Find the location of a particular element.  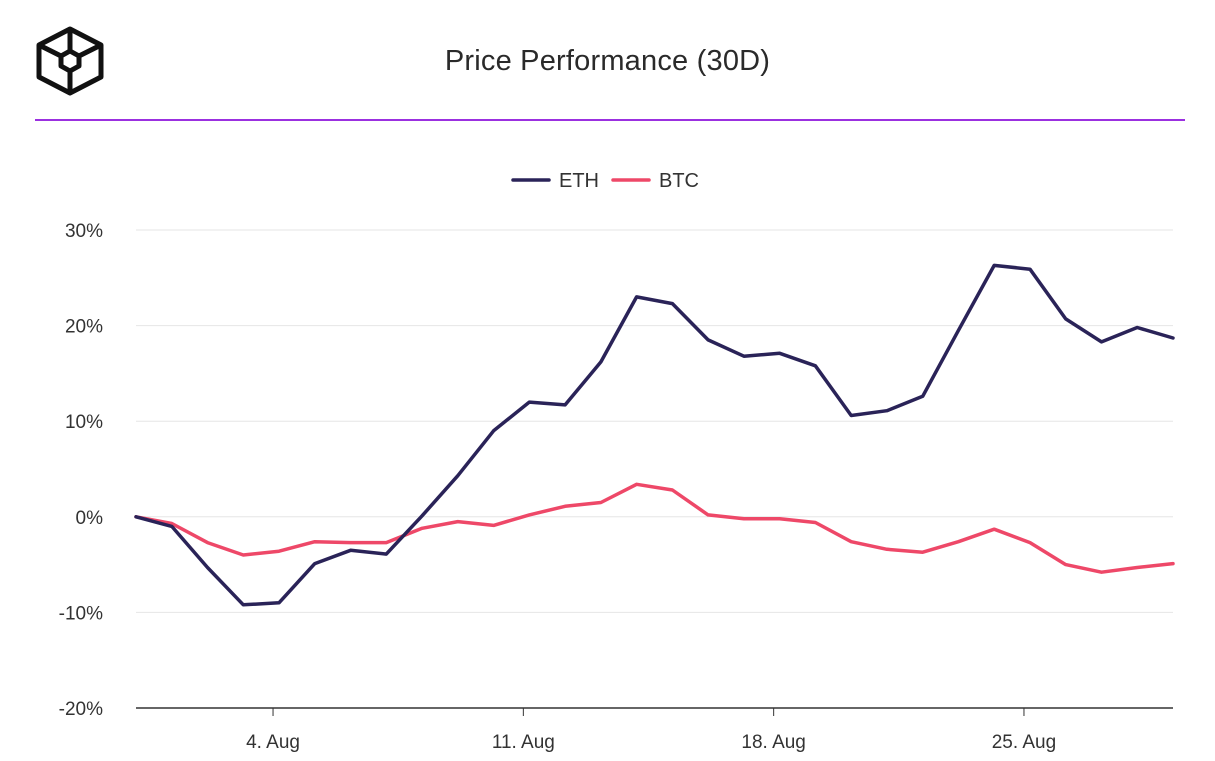

cube-logo-icon is located at coordinates (70, 61).